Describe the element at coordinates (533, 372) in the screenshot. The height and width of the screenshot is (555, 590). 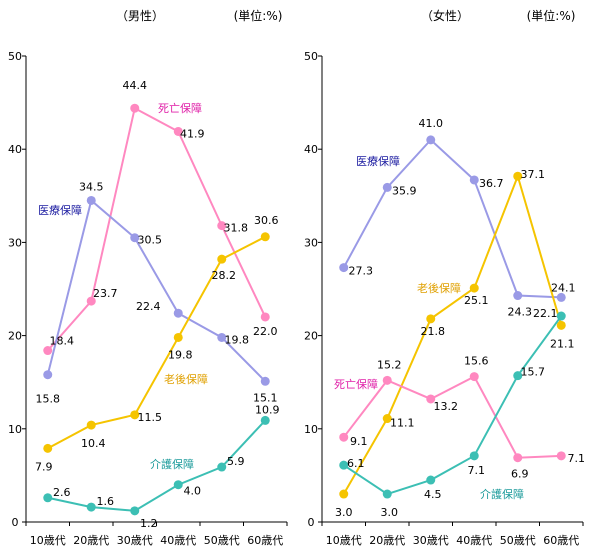
I see `female-data-label: 15.7` at that location.